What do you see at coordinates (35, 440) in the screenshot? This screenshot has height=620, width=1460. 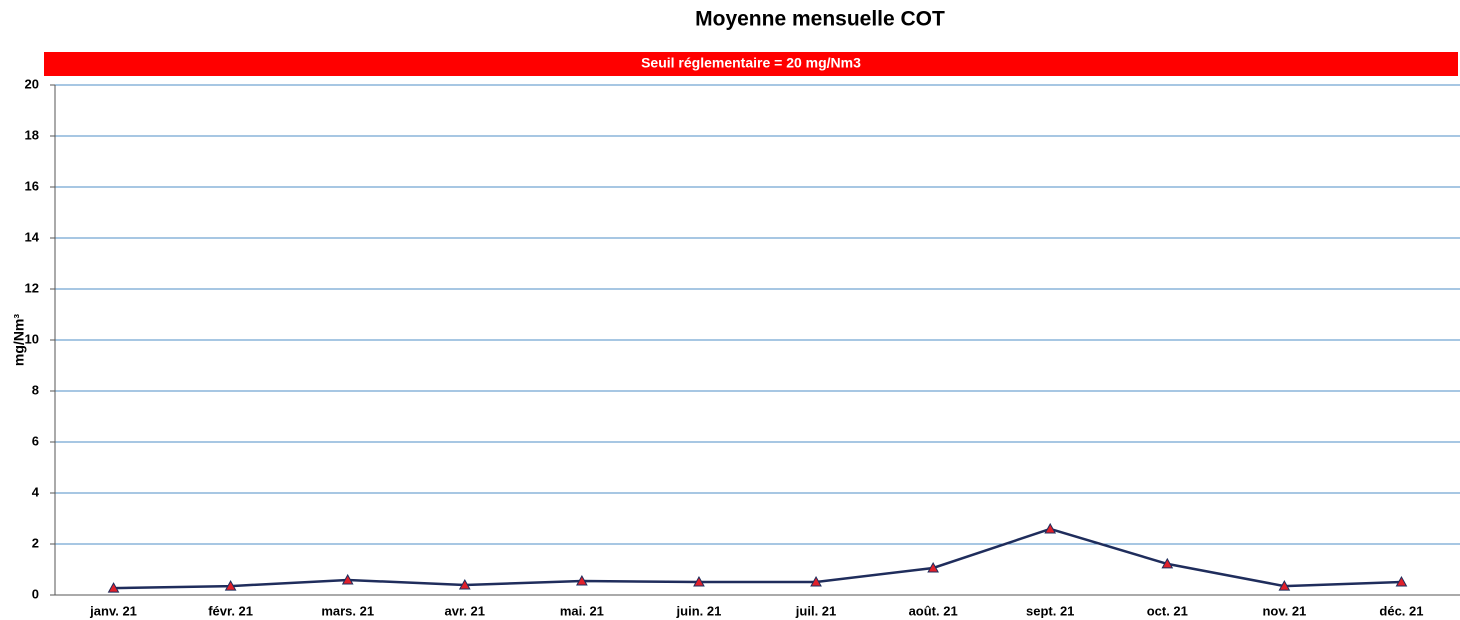 I see `y-tick-label: 6` at bounding box center [35, 440].